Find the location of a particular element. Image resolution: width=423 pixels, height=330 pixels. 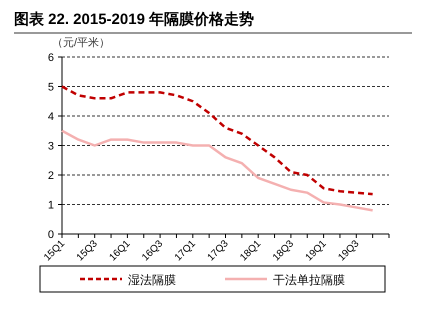

legend-label: 湿法隔膜 is located at coordinates (152, 280).